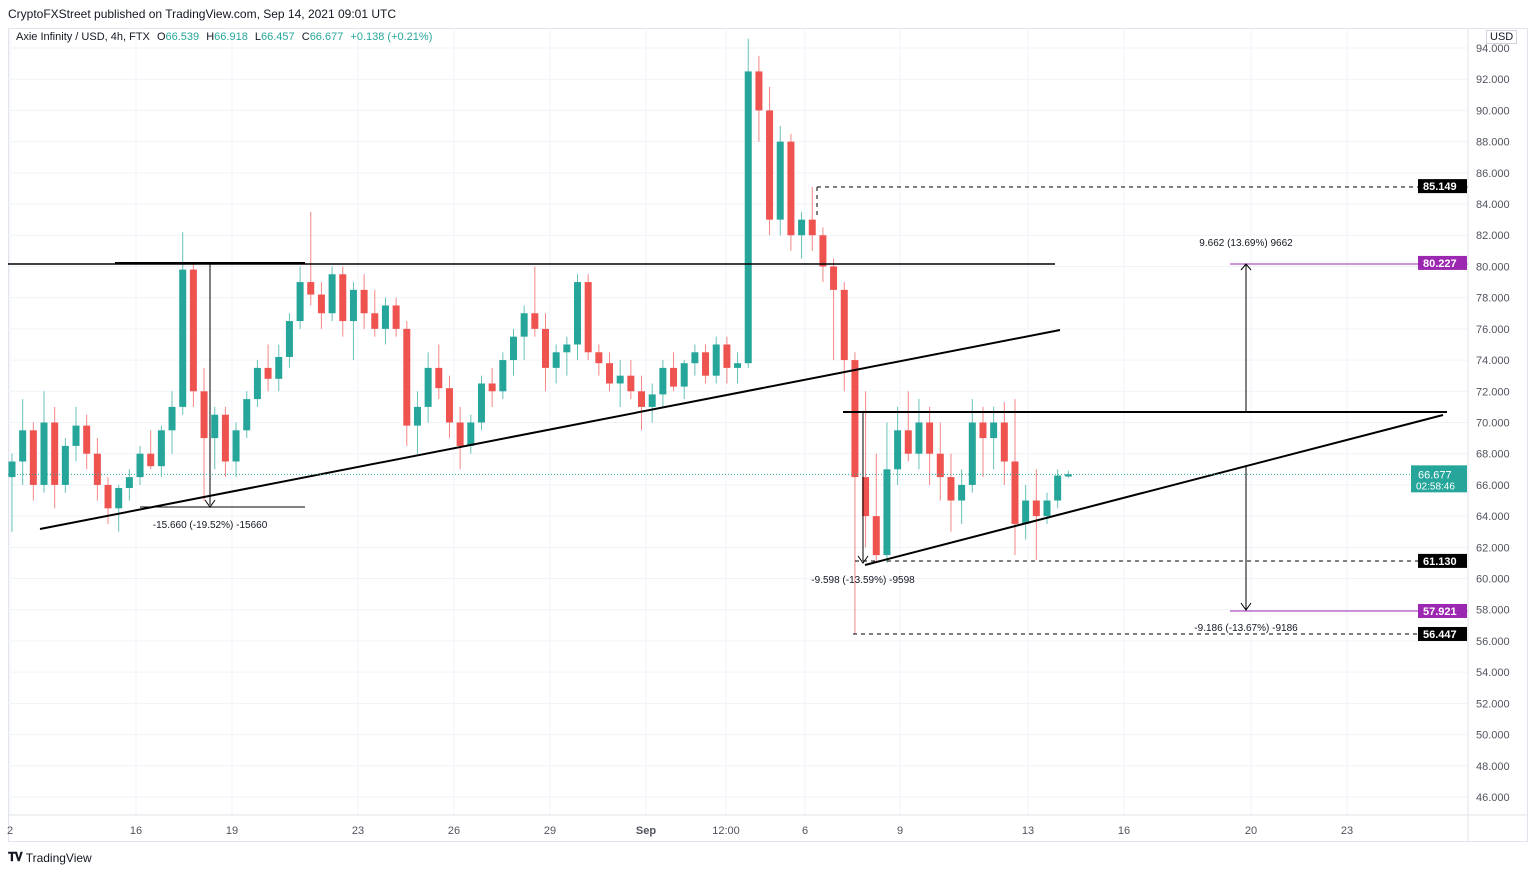  What do you see at coordinates (1493, 174) in the screenshot?
I see `y-tick-label: 86.000` at bounding box center [1493, 174].